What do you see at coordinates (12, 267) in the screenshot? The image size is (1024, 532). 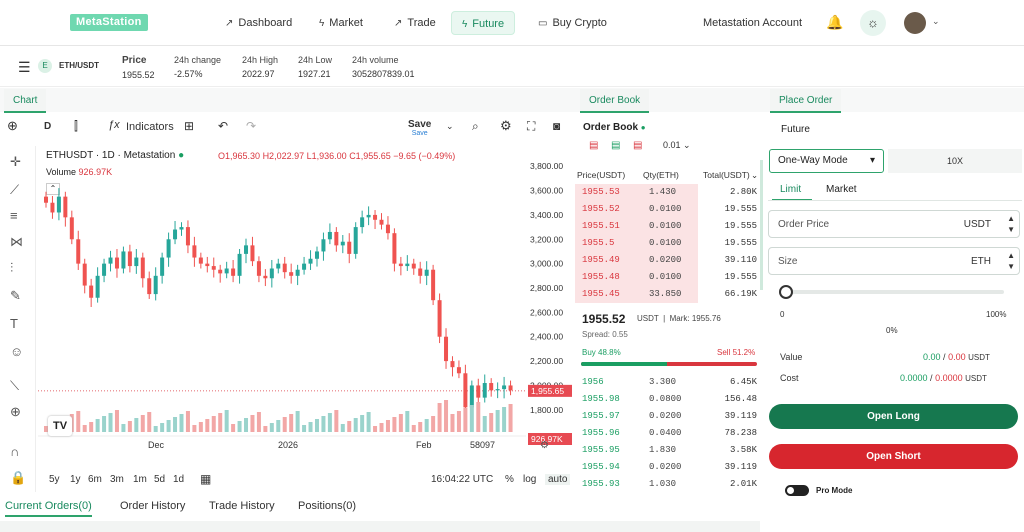 I see `prediction-icon: ⫶` at bounding box center [12, 267].